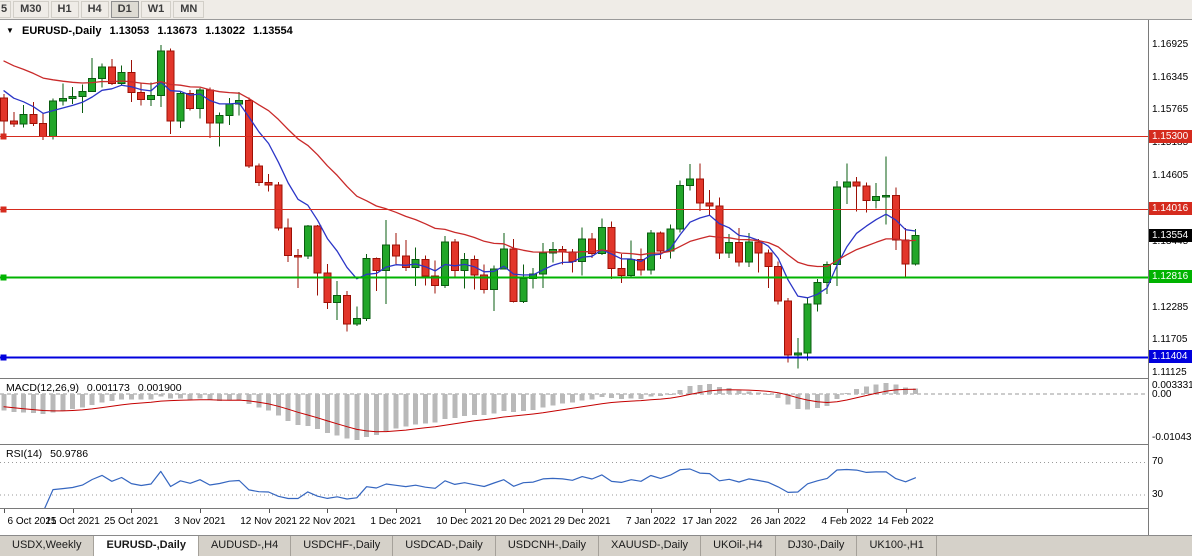 The height and width of the screenshot is (556, 1192). Describe the element at coordinates (547, 546) in the screenshot. I see `chart-tab-usdcnh-daily: USDCNH-,Daily` at that location.